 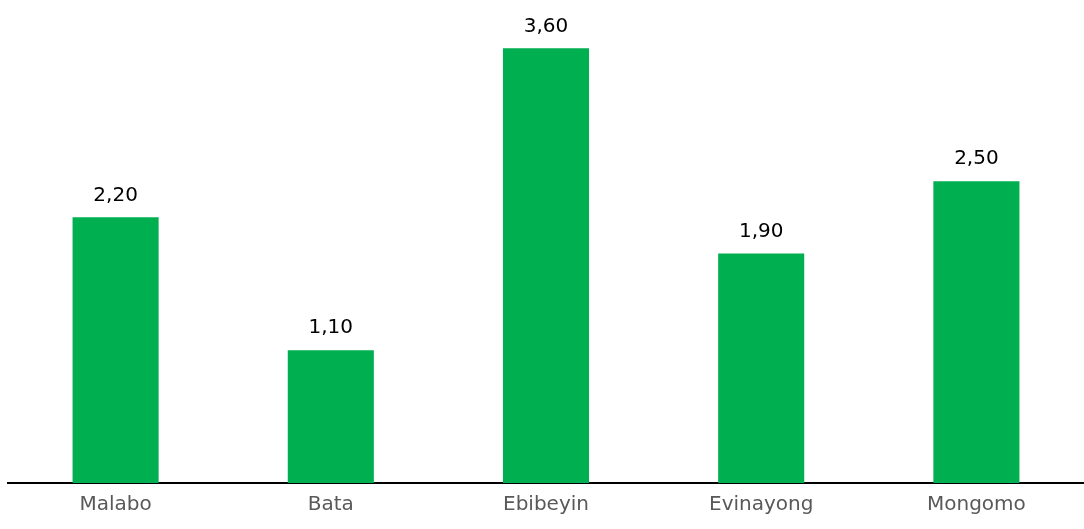 What do you see at coordinates (546, 503) in the screenshot?
I see `x-tick-label: Ebibeyin` at bounding box center [546, 503].